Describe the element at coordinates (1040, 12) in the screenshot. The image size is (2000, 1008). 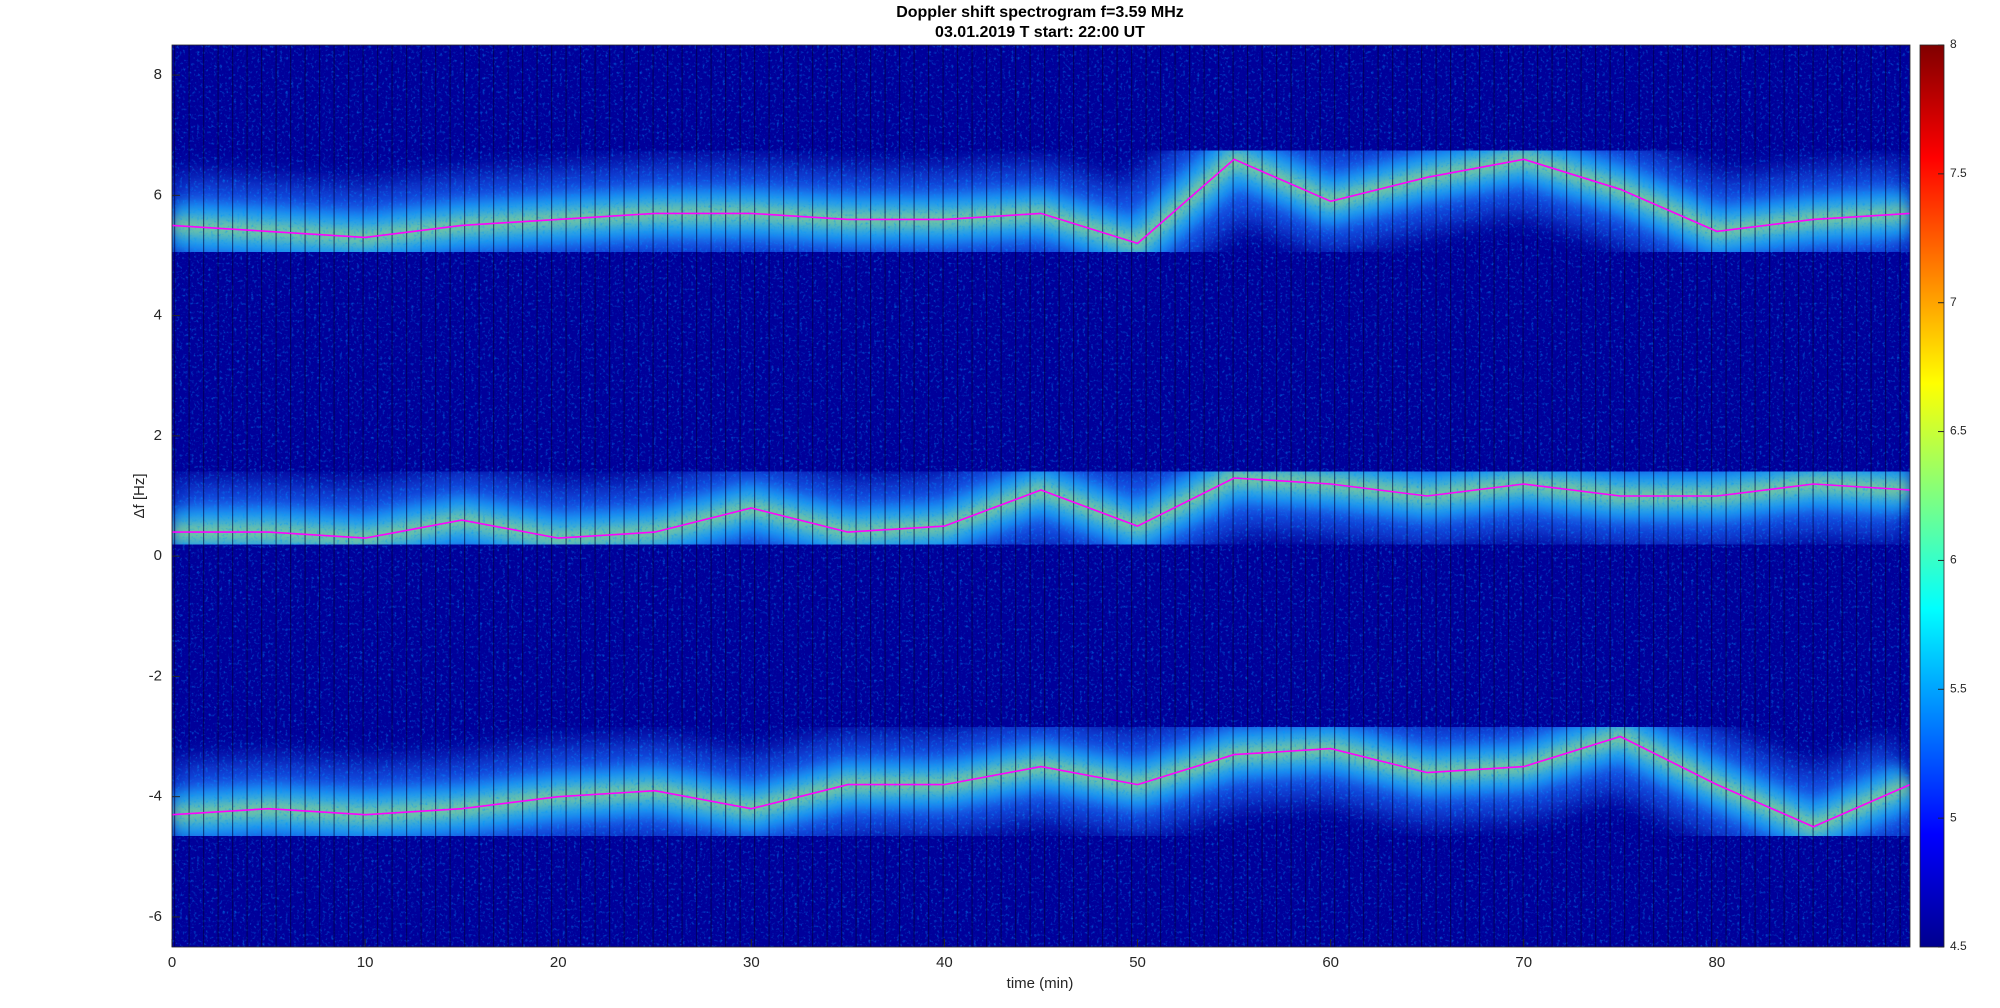
I see `chart-title: Doppler shift spectrogram f=3.59 MHz` at that location.